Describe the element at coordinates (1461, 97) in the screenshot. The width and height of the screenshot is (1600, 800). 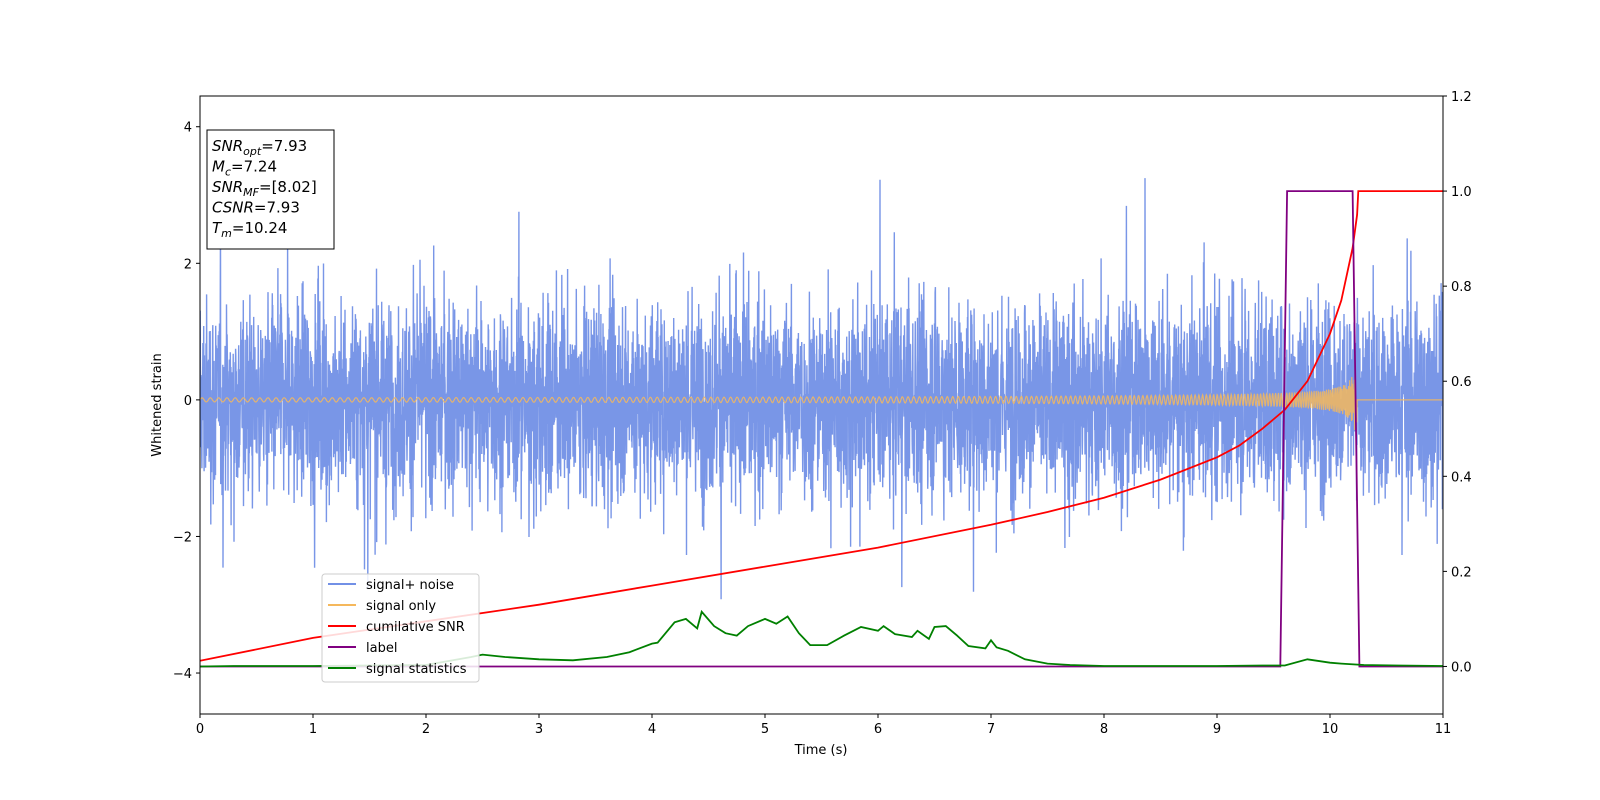
I see `y-right-tick-label: 1.2` at that location.